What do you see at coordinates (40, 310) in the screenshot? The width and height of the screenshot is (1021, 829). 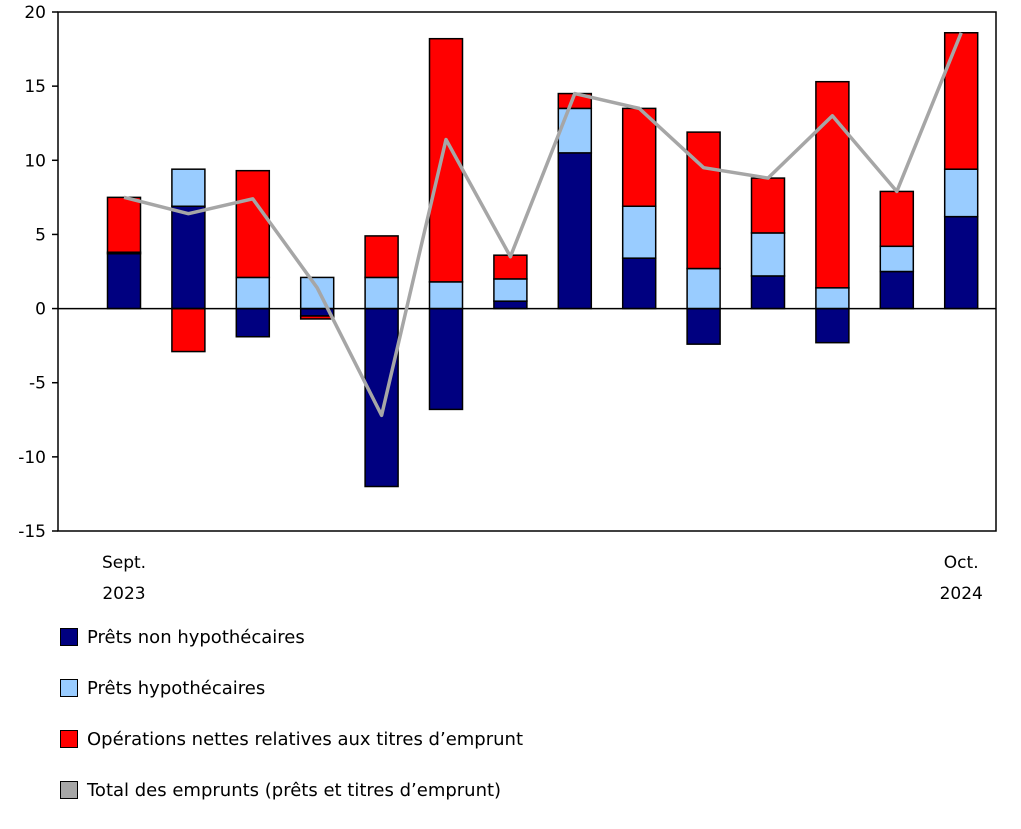 I see `y-tick-label: 0` at bounding box center [40, 310].